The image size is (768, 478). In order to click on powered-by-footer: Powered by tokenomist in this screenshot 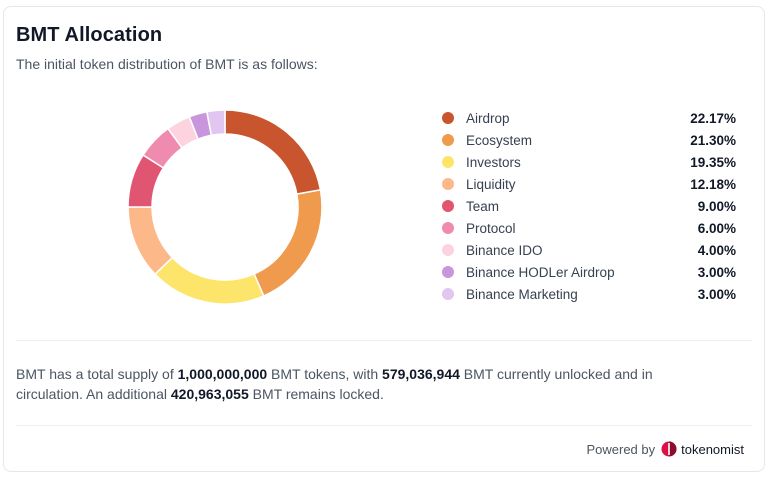, I will do `click(665, 449)`.